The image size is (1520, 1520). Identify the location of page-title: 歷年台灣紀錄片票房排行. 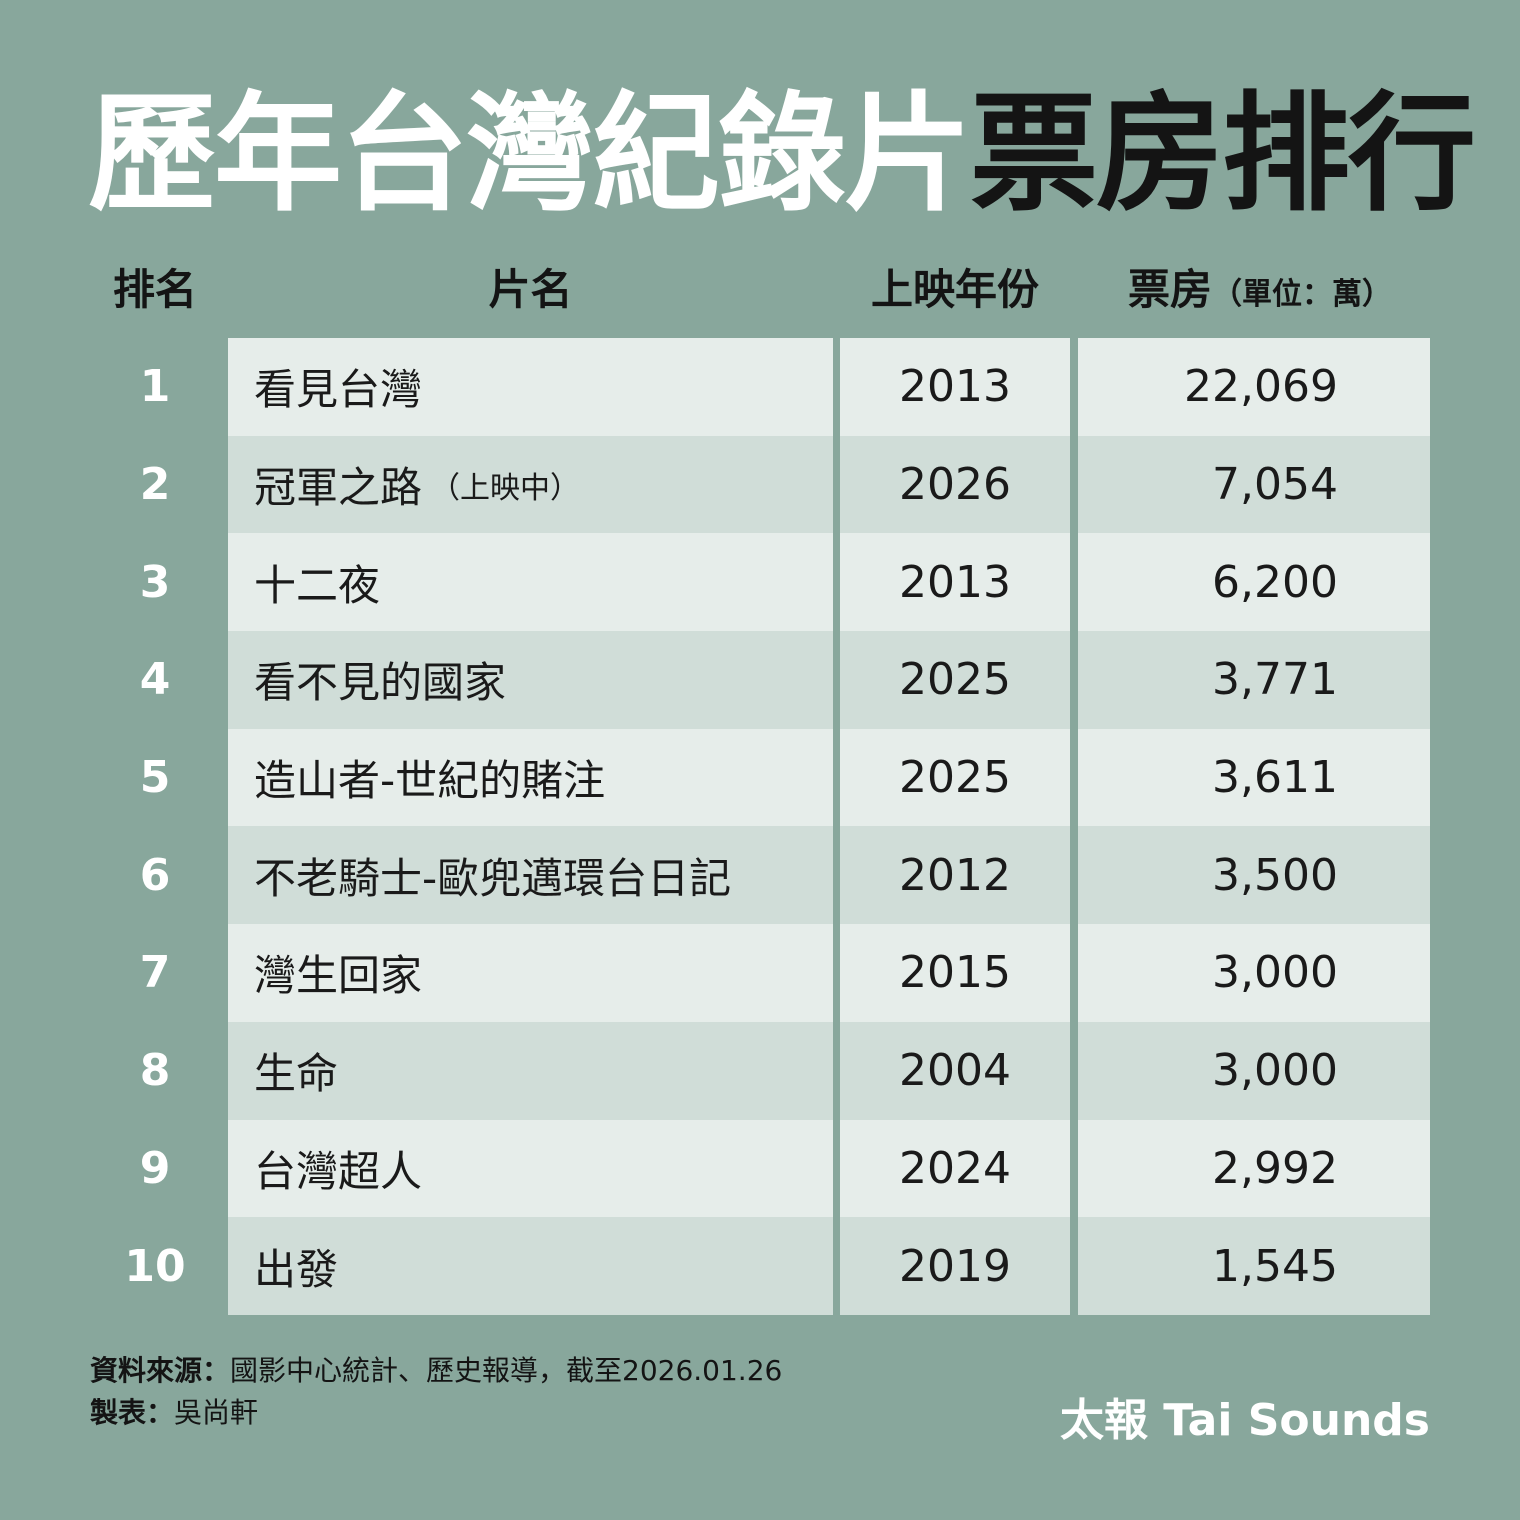
(782, 155).